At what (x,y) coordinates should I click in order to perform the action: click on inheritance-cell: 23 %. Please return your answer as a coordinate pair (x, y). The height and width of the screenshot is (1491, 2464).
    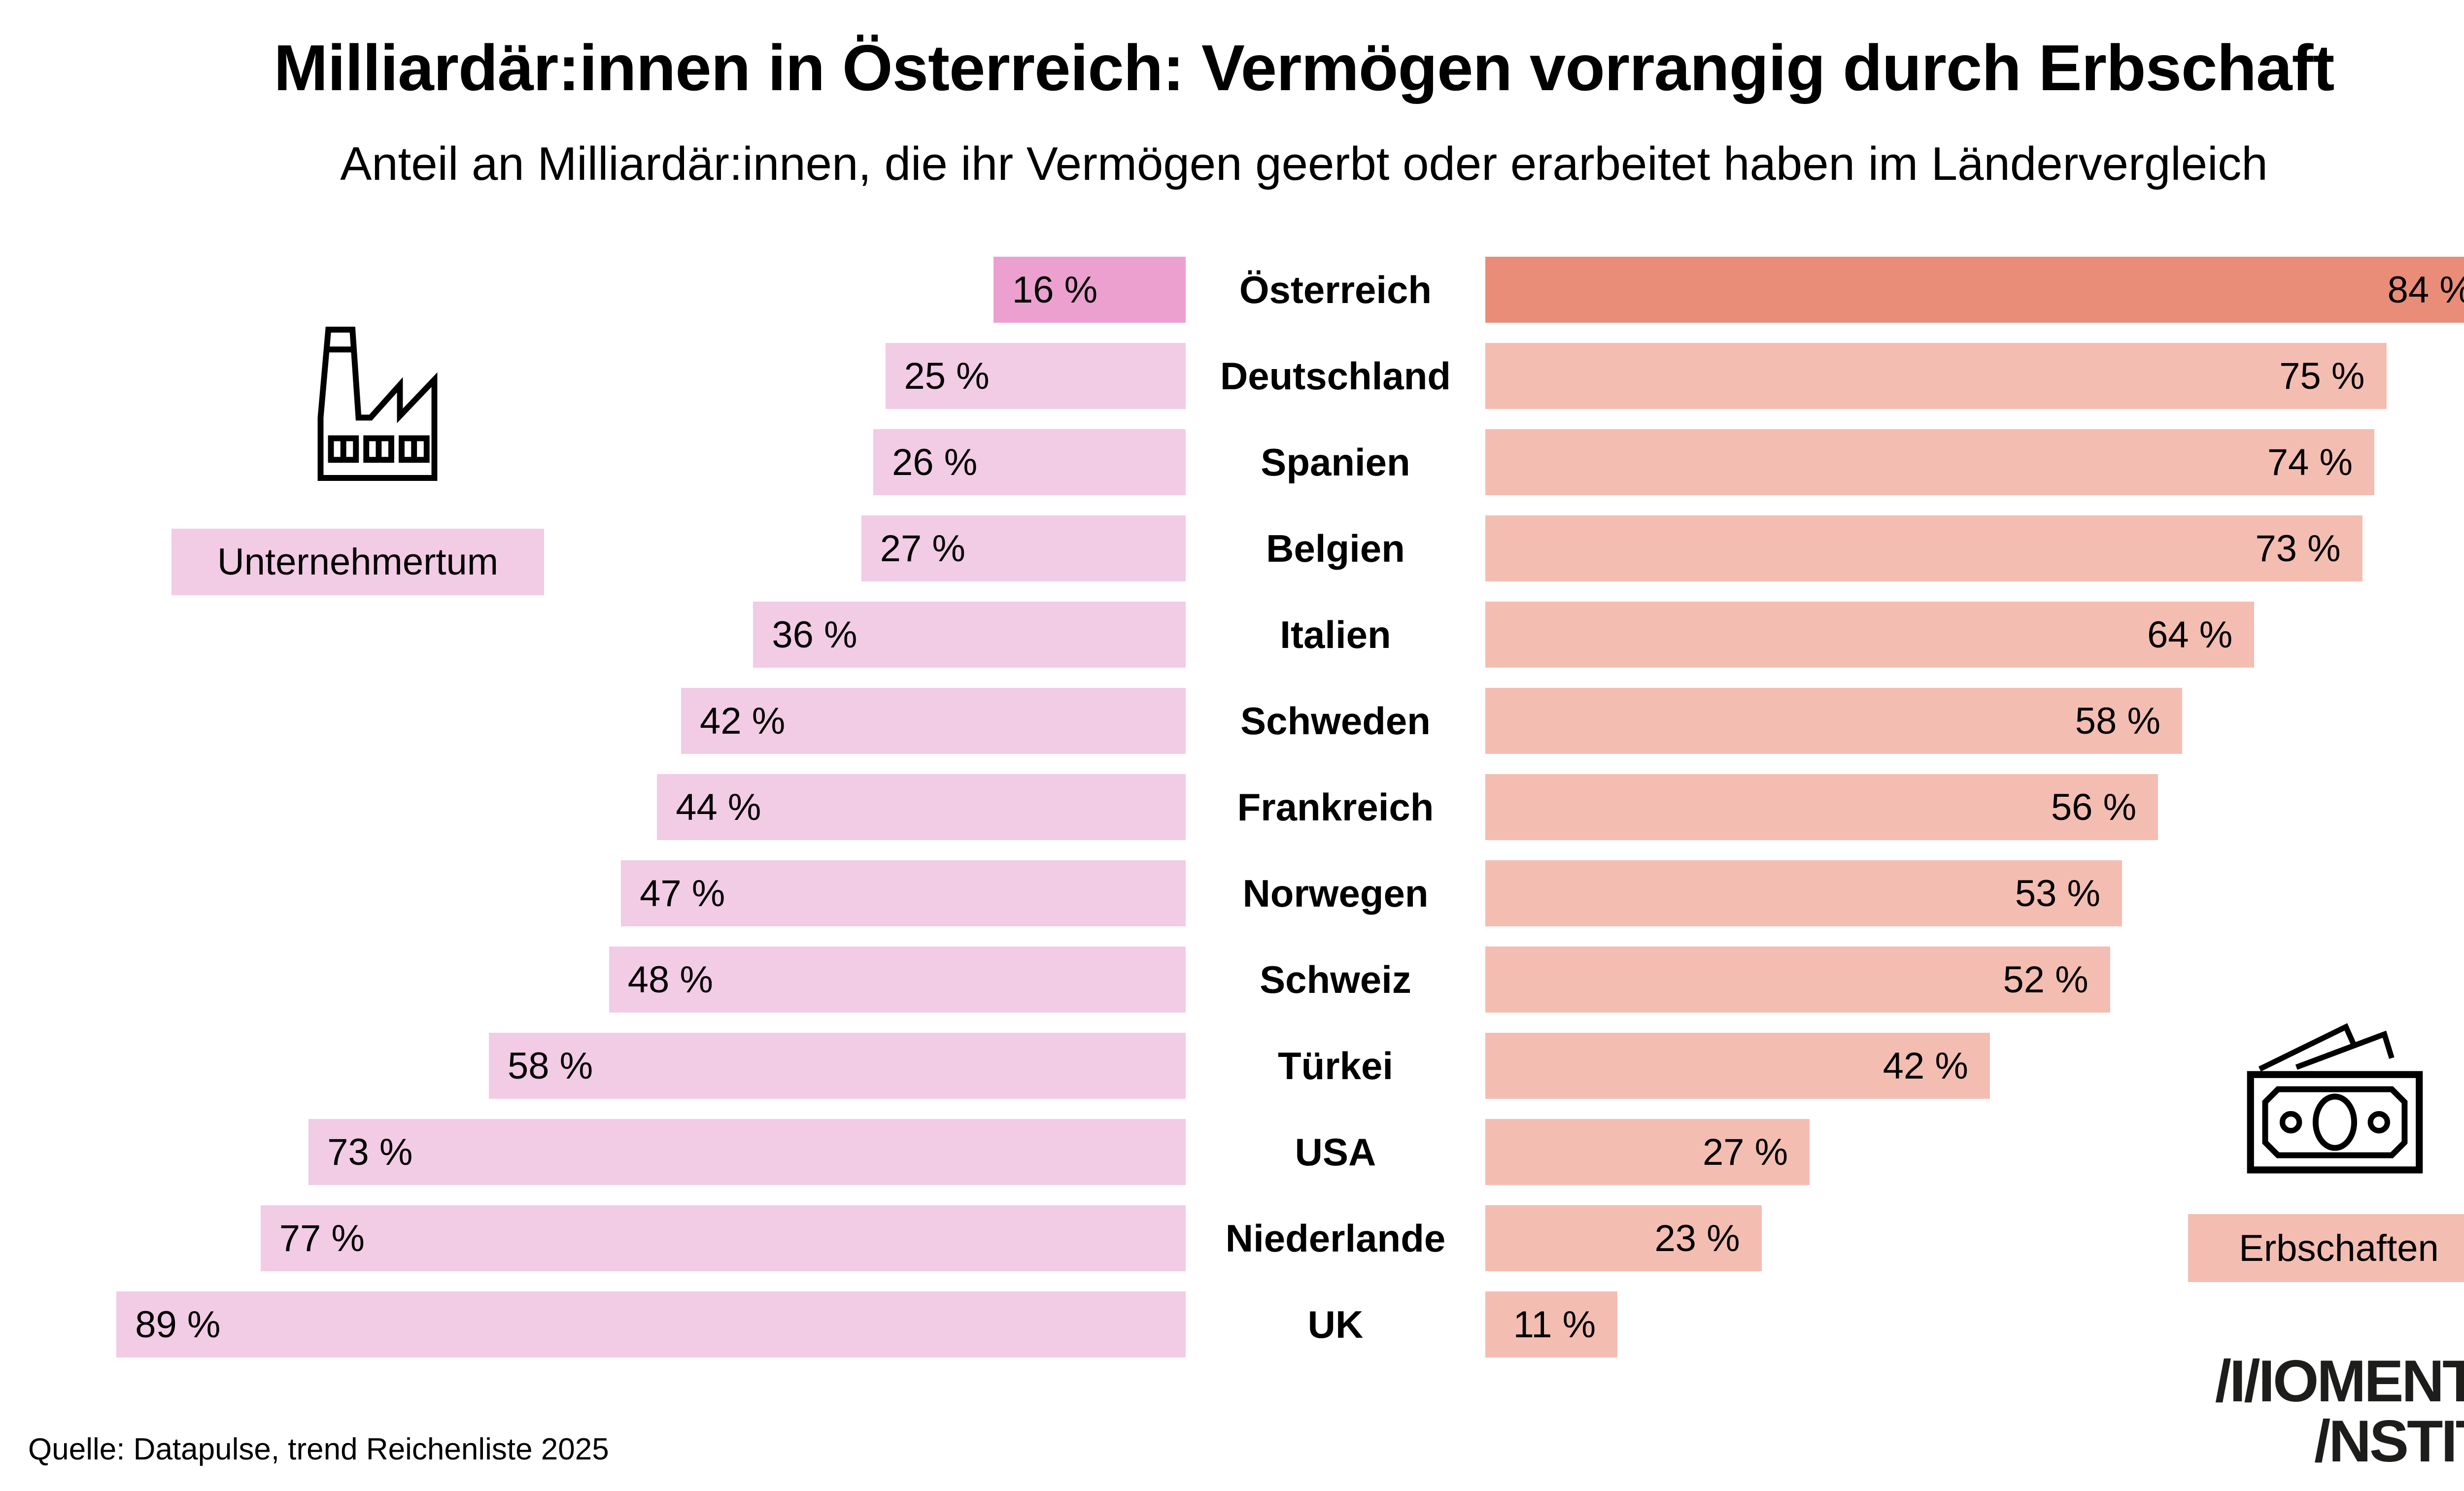
    Looking at the image, I should click on (1974, 1238).